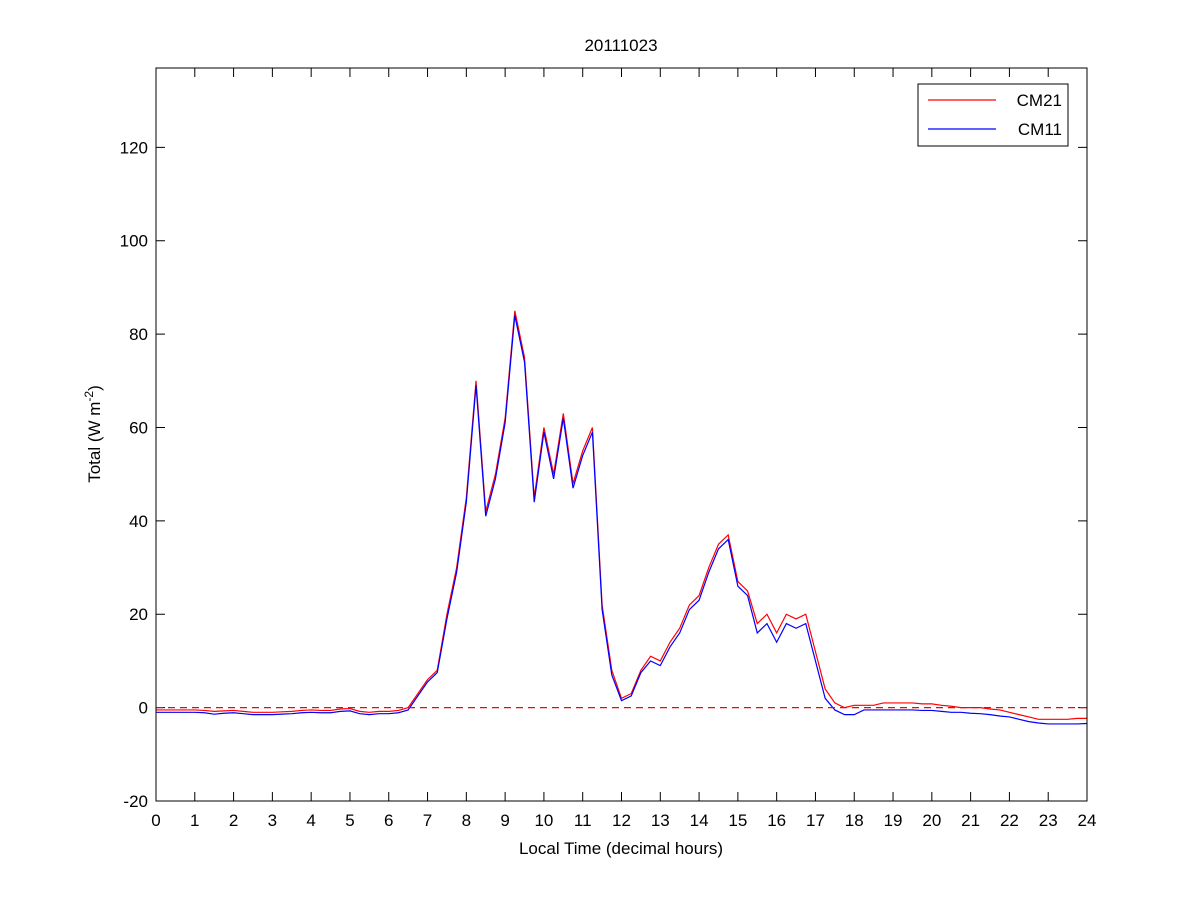 The width and height of the screenshot is (1201, 900). I want to click on x-tick-label: 13, so click(660, 820).